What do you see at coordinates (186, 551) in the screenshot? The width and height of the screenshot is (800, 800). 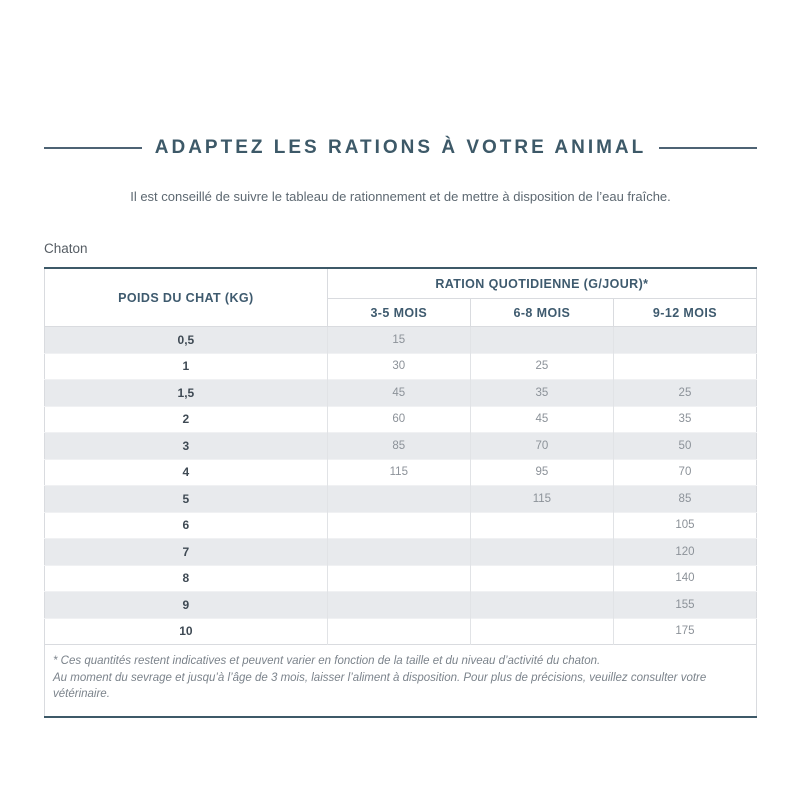 I see `weight-cell: 7` at bounding box center [186, 551].